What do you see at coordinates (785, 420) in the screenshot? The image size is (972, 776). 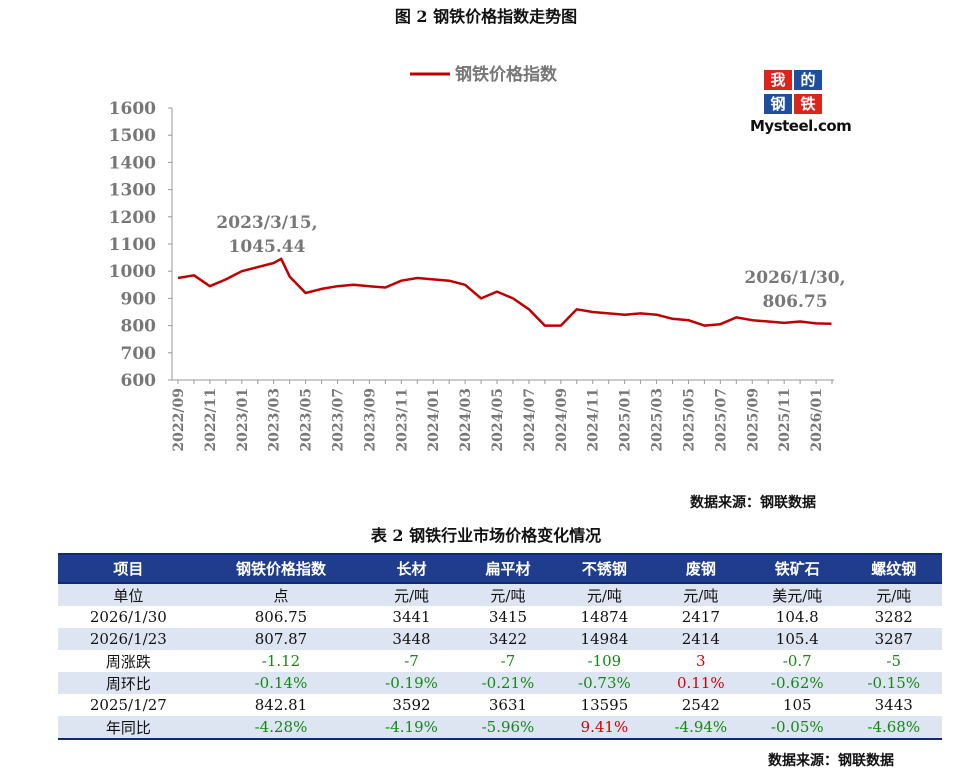 I see `x-tick-label: 2025/11` at bounding box center [785, 420].